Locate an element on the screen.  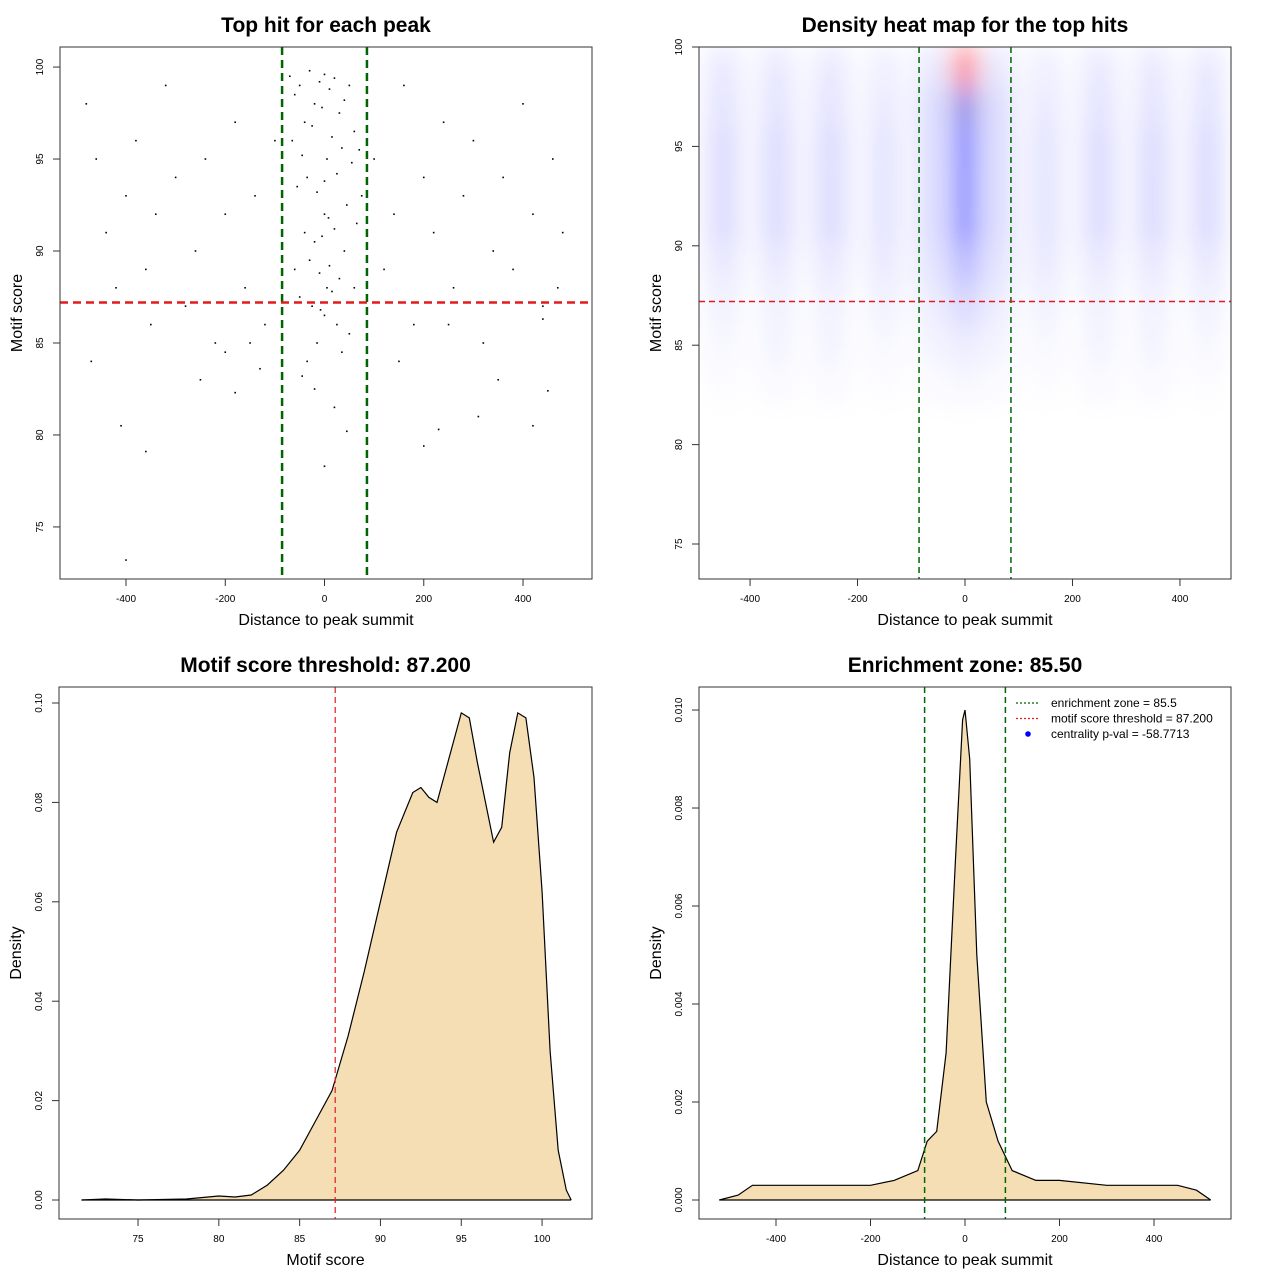
x-tick-label: 90 is located at coordinates (381, 1239).